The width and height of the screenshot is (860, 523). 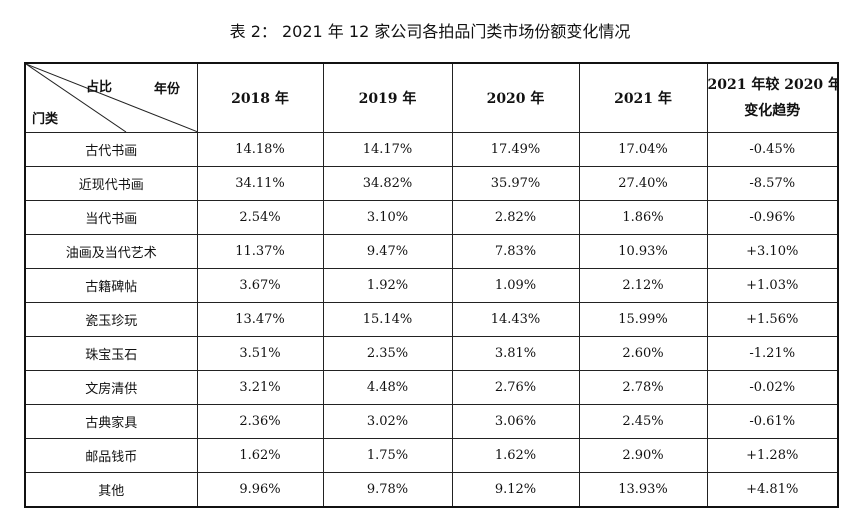 What do you see at coordinates (387, 97) in the screenshot?
I see `header-year-2019: 2019 年` at bounding box center [387, 97].